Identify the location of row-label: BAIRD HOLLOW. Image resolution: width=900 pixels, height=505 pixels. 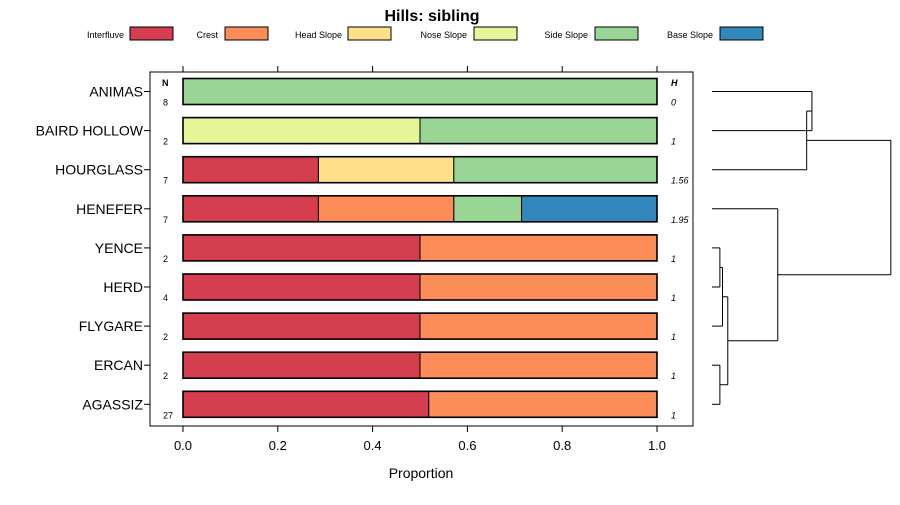
(90, 131).